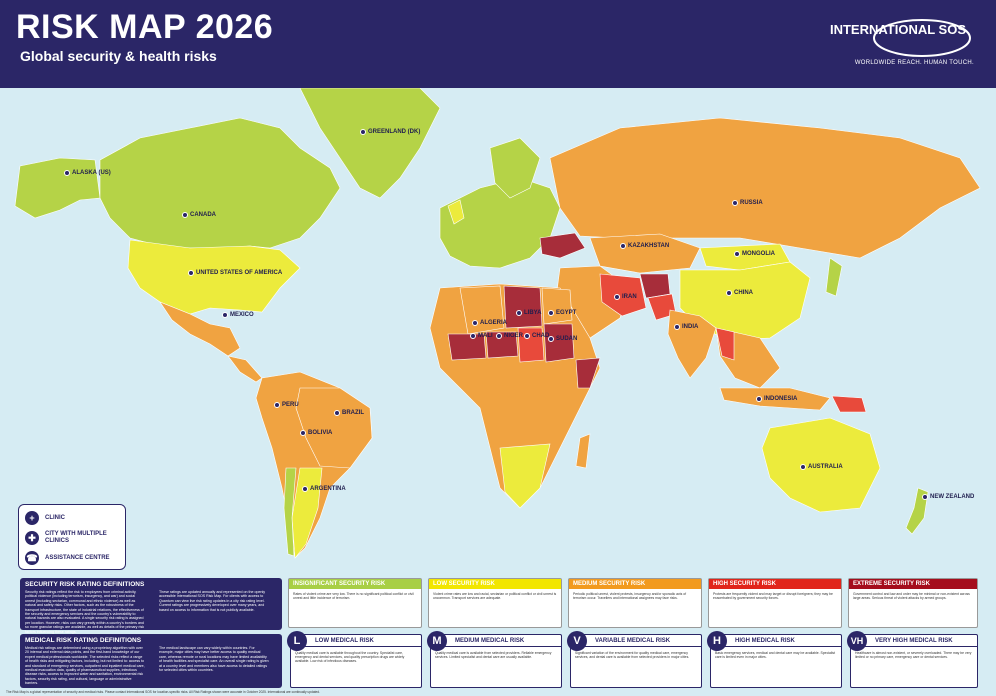  I want to click on map-label-mexico: MEXICO, so click(238, 315).